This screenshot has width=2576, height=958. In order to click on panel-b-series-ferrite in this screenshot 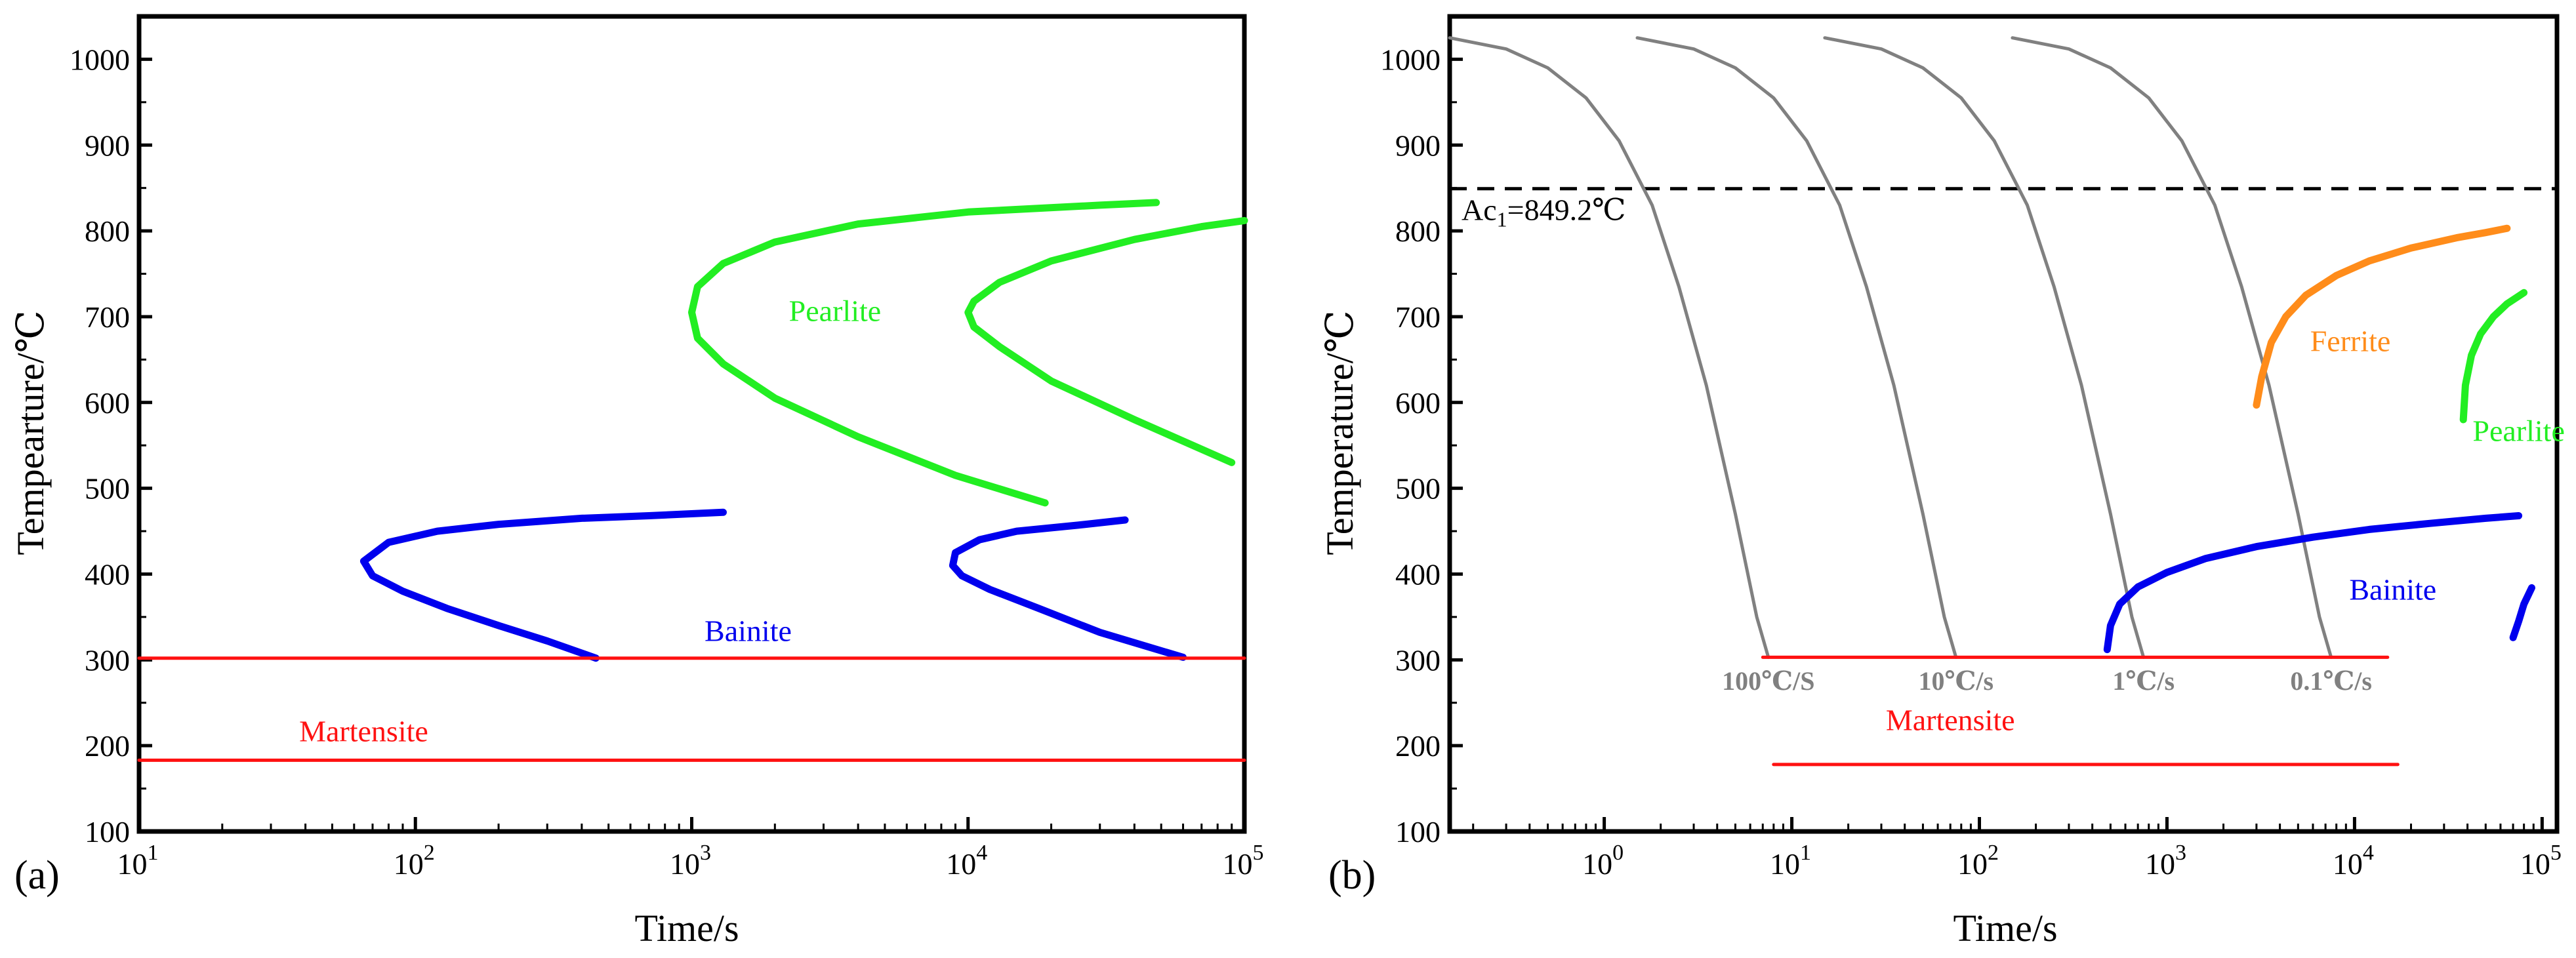, I will do `click(2382, 316)`.